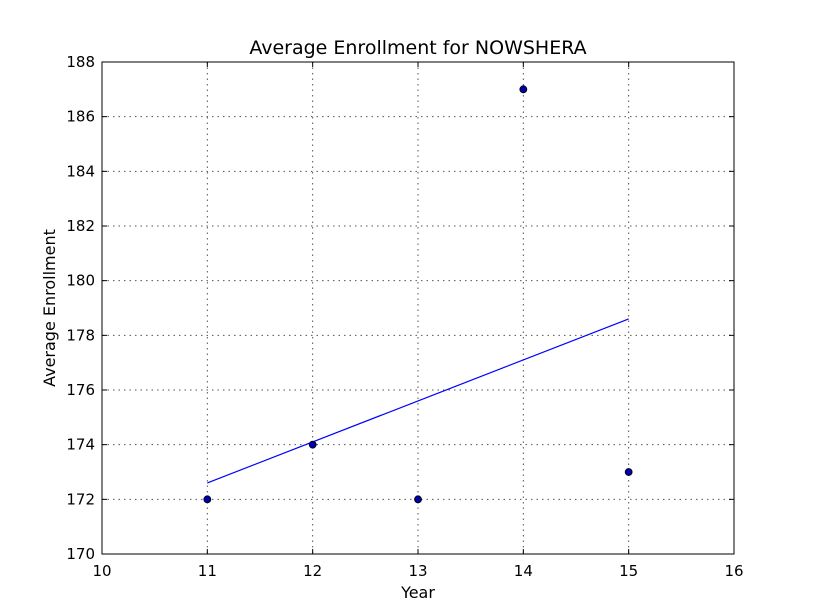  What do you see at coordinates (80, 499) in the screenshot?
I see `y-tick-label: 172` at bounding box center [80, 499].